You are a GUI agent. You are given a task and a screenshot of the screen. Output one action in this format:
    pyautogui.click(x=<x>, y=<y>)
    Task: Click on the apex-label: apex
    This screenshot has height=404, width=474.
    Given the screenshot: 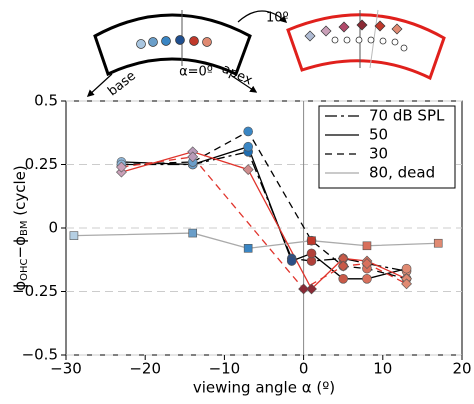 What is the action you would take?
    pyautogui.click(x=236, y=75)
    